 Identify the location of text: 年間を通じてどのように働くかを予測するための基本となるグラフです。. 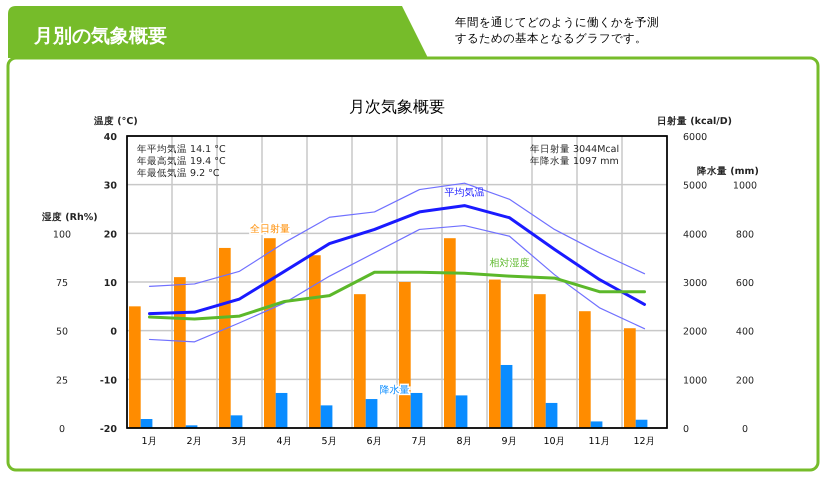
(557, 30).